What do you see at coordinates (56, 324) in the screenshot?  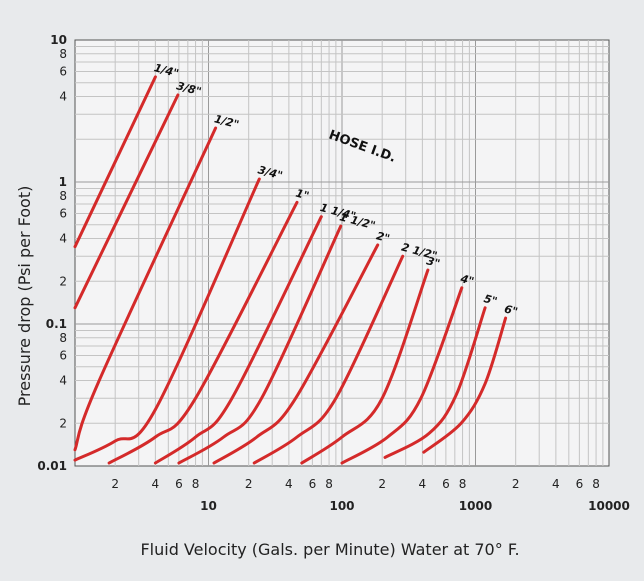 I see `y-tick-label: 0.1` at bounding box center [56, 324].